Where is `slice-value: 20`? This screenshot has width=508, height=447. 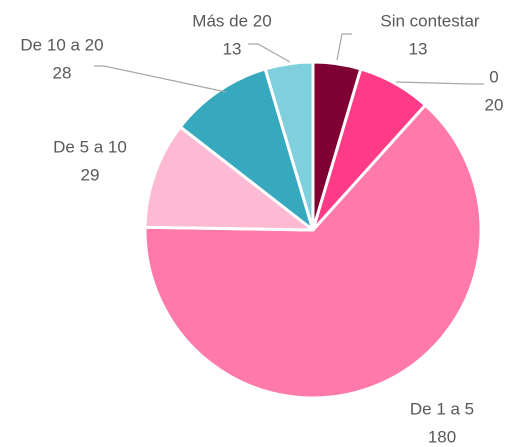
slice-value: 20 is located at coordinates (494, 104).